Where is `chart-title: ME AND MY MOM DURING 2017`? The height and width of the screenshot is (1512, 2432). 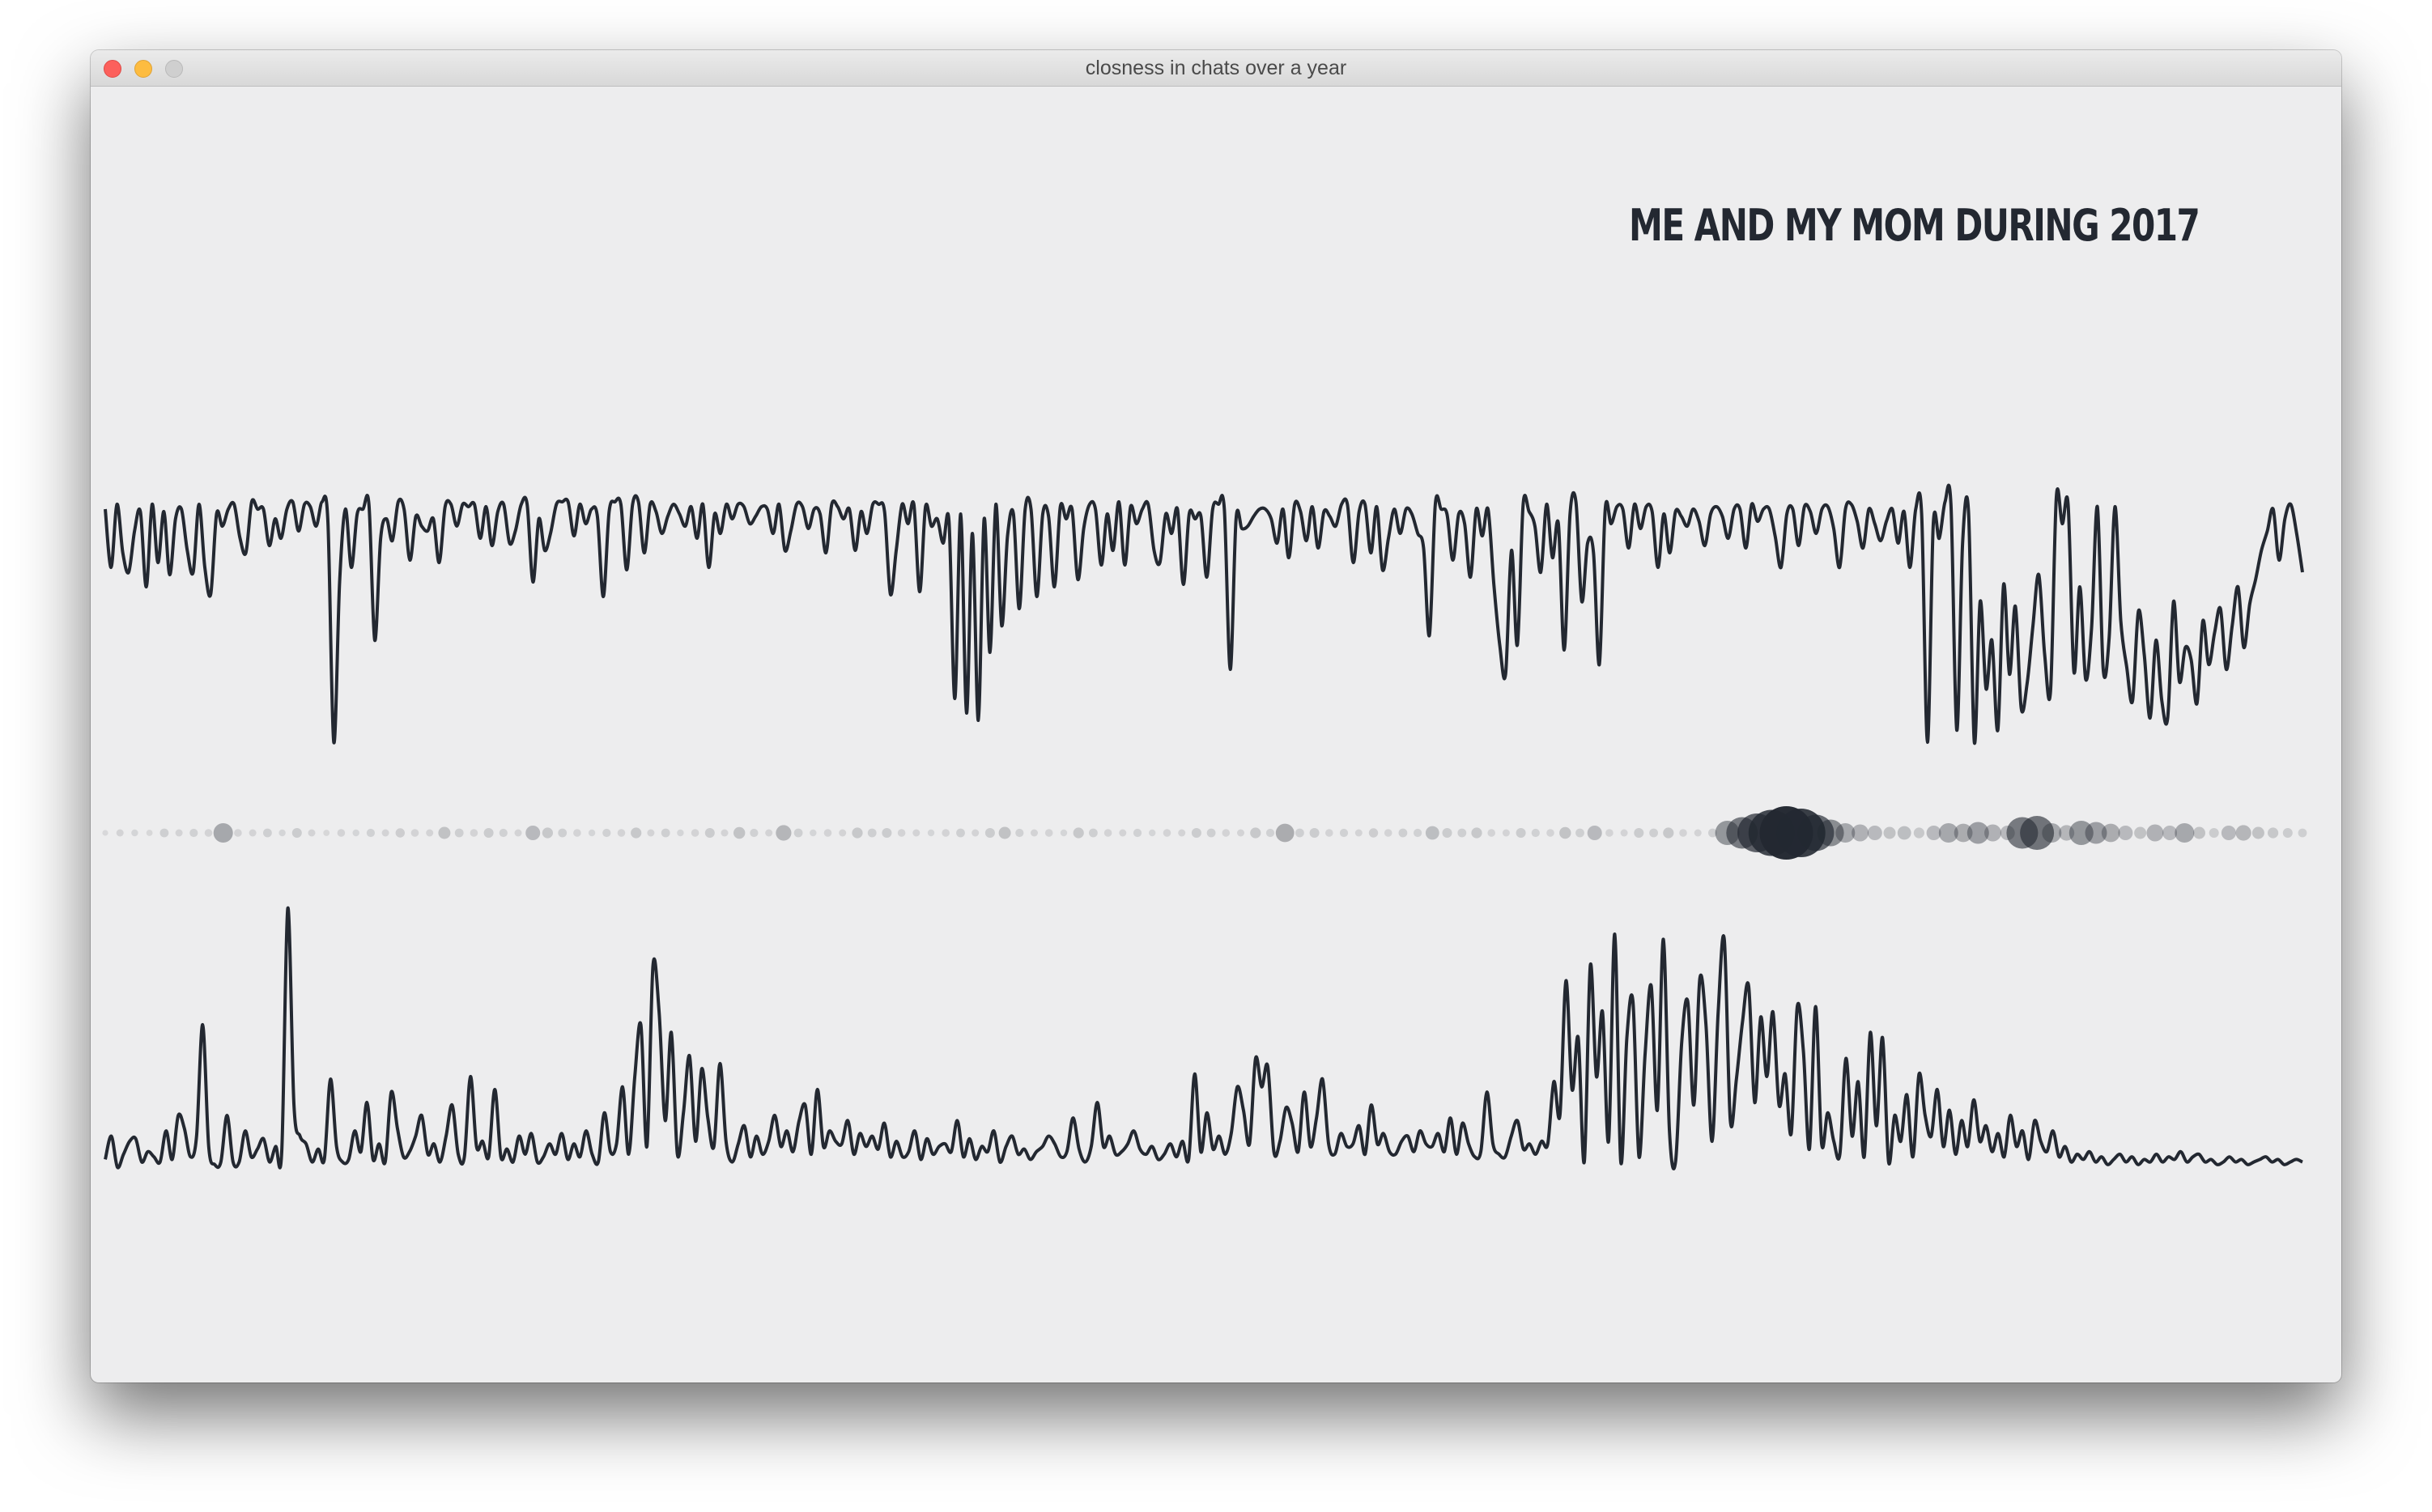 chart-title: ME AND MY MOM DURING 2017 is located at coordinates (1915, 225).